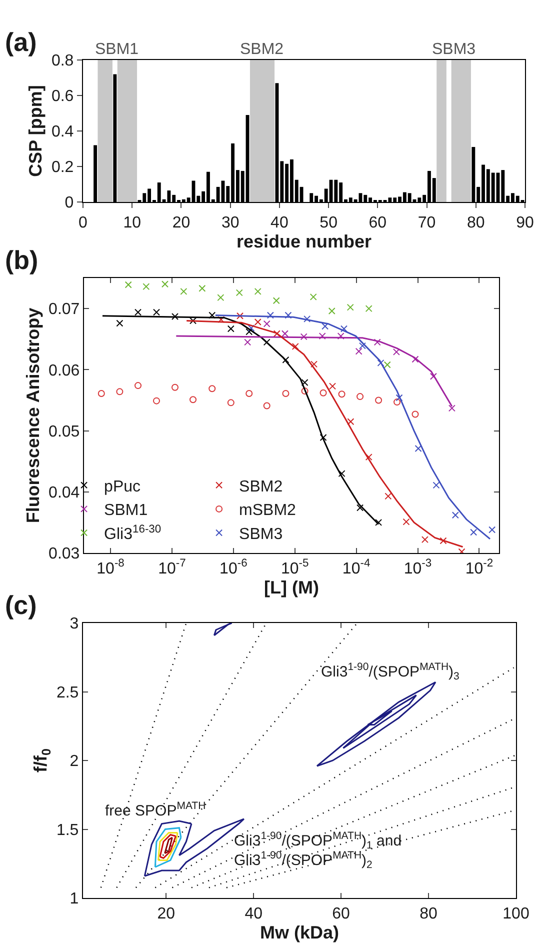  Describe the element at coordinates (230, 223) in the screenshot. I see `x-tick-label: 30` at that location.